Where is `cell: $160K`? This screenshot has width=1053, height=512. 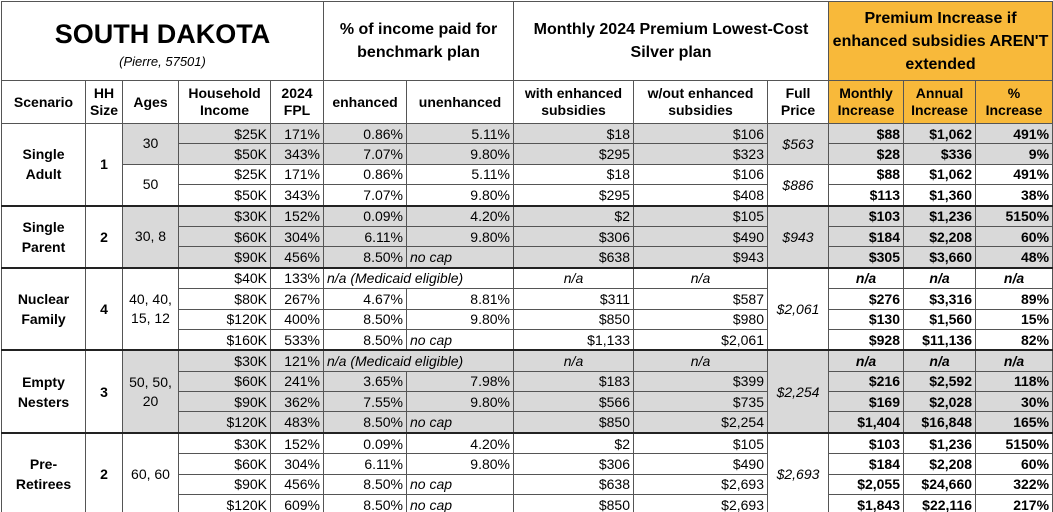
cell: $160K is located at coordinates (224, 340).